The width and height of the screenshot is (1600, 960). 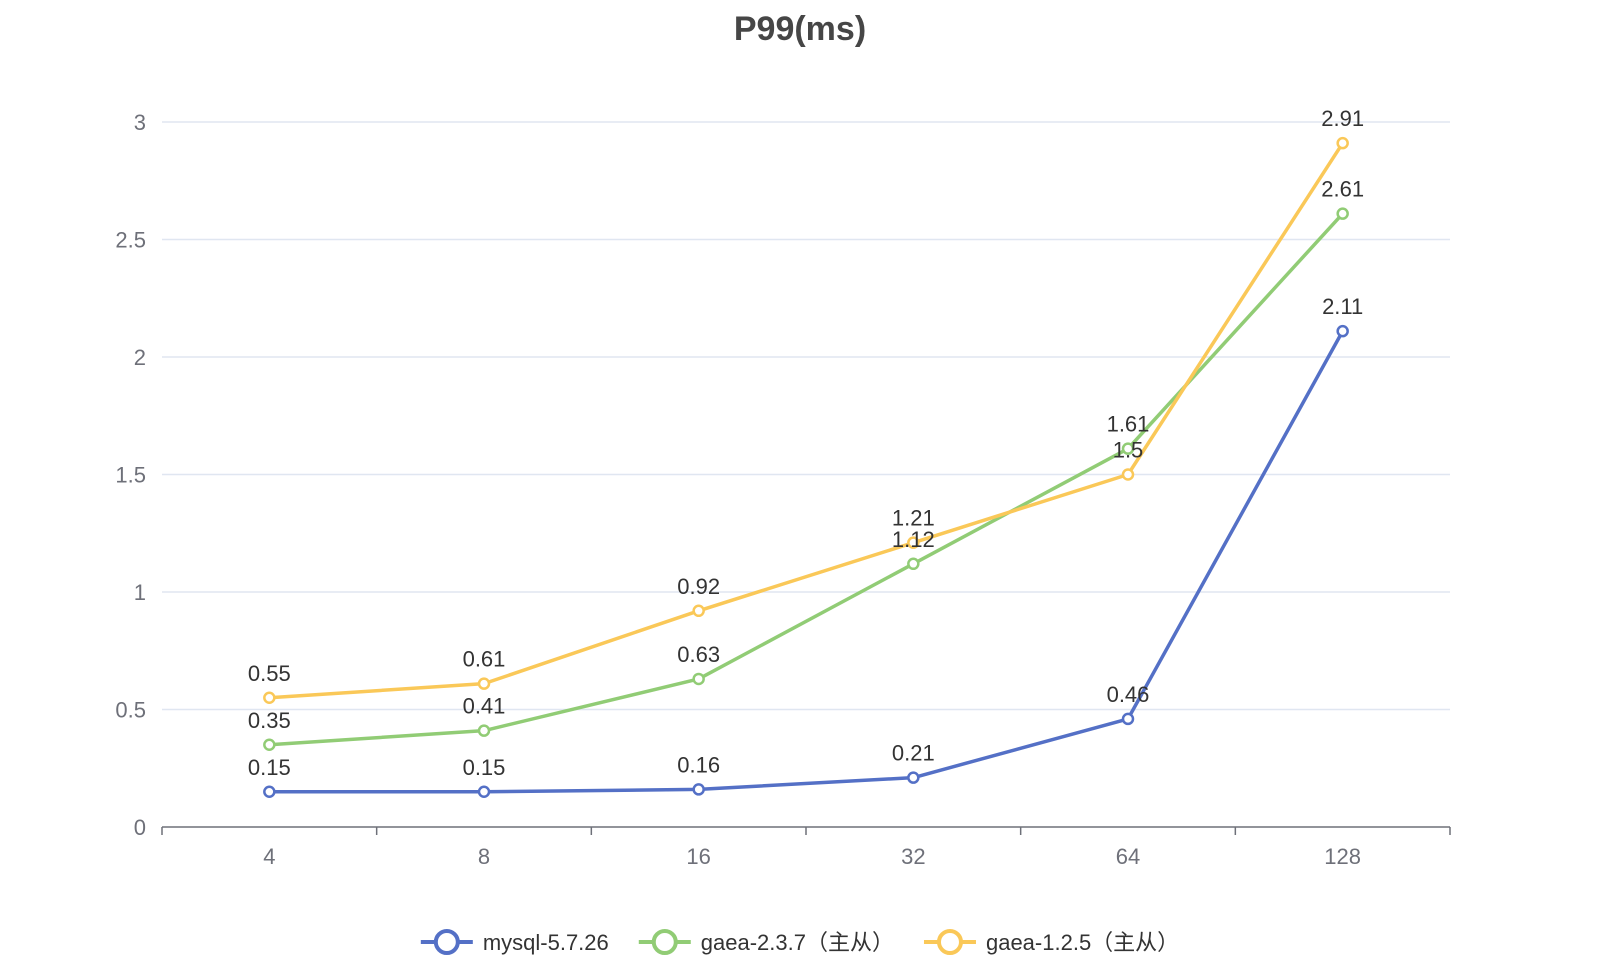 What do you see at coordinates (698, 654) in the screenshot?
I see `data-label: 0.63` at bounding box center [698, 654].